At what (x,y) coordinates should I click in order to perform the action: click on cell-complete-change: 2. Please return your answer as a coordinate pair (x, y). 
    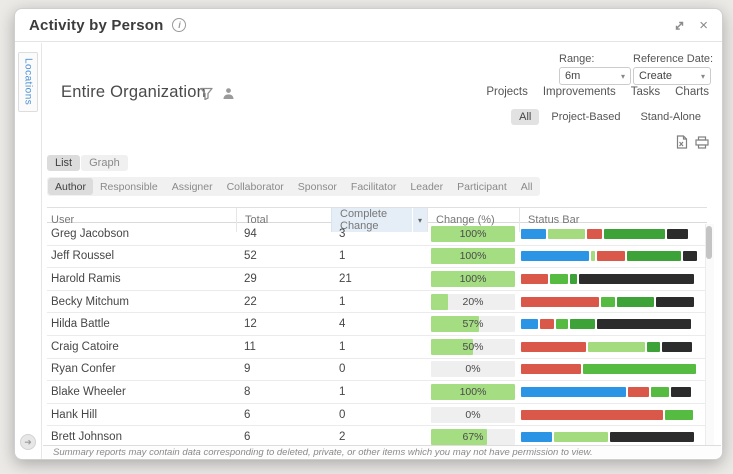
    Looking at the image, I should click on (342, 437).